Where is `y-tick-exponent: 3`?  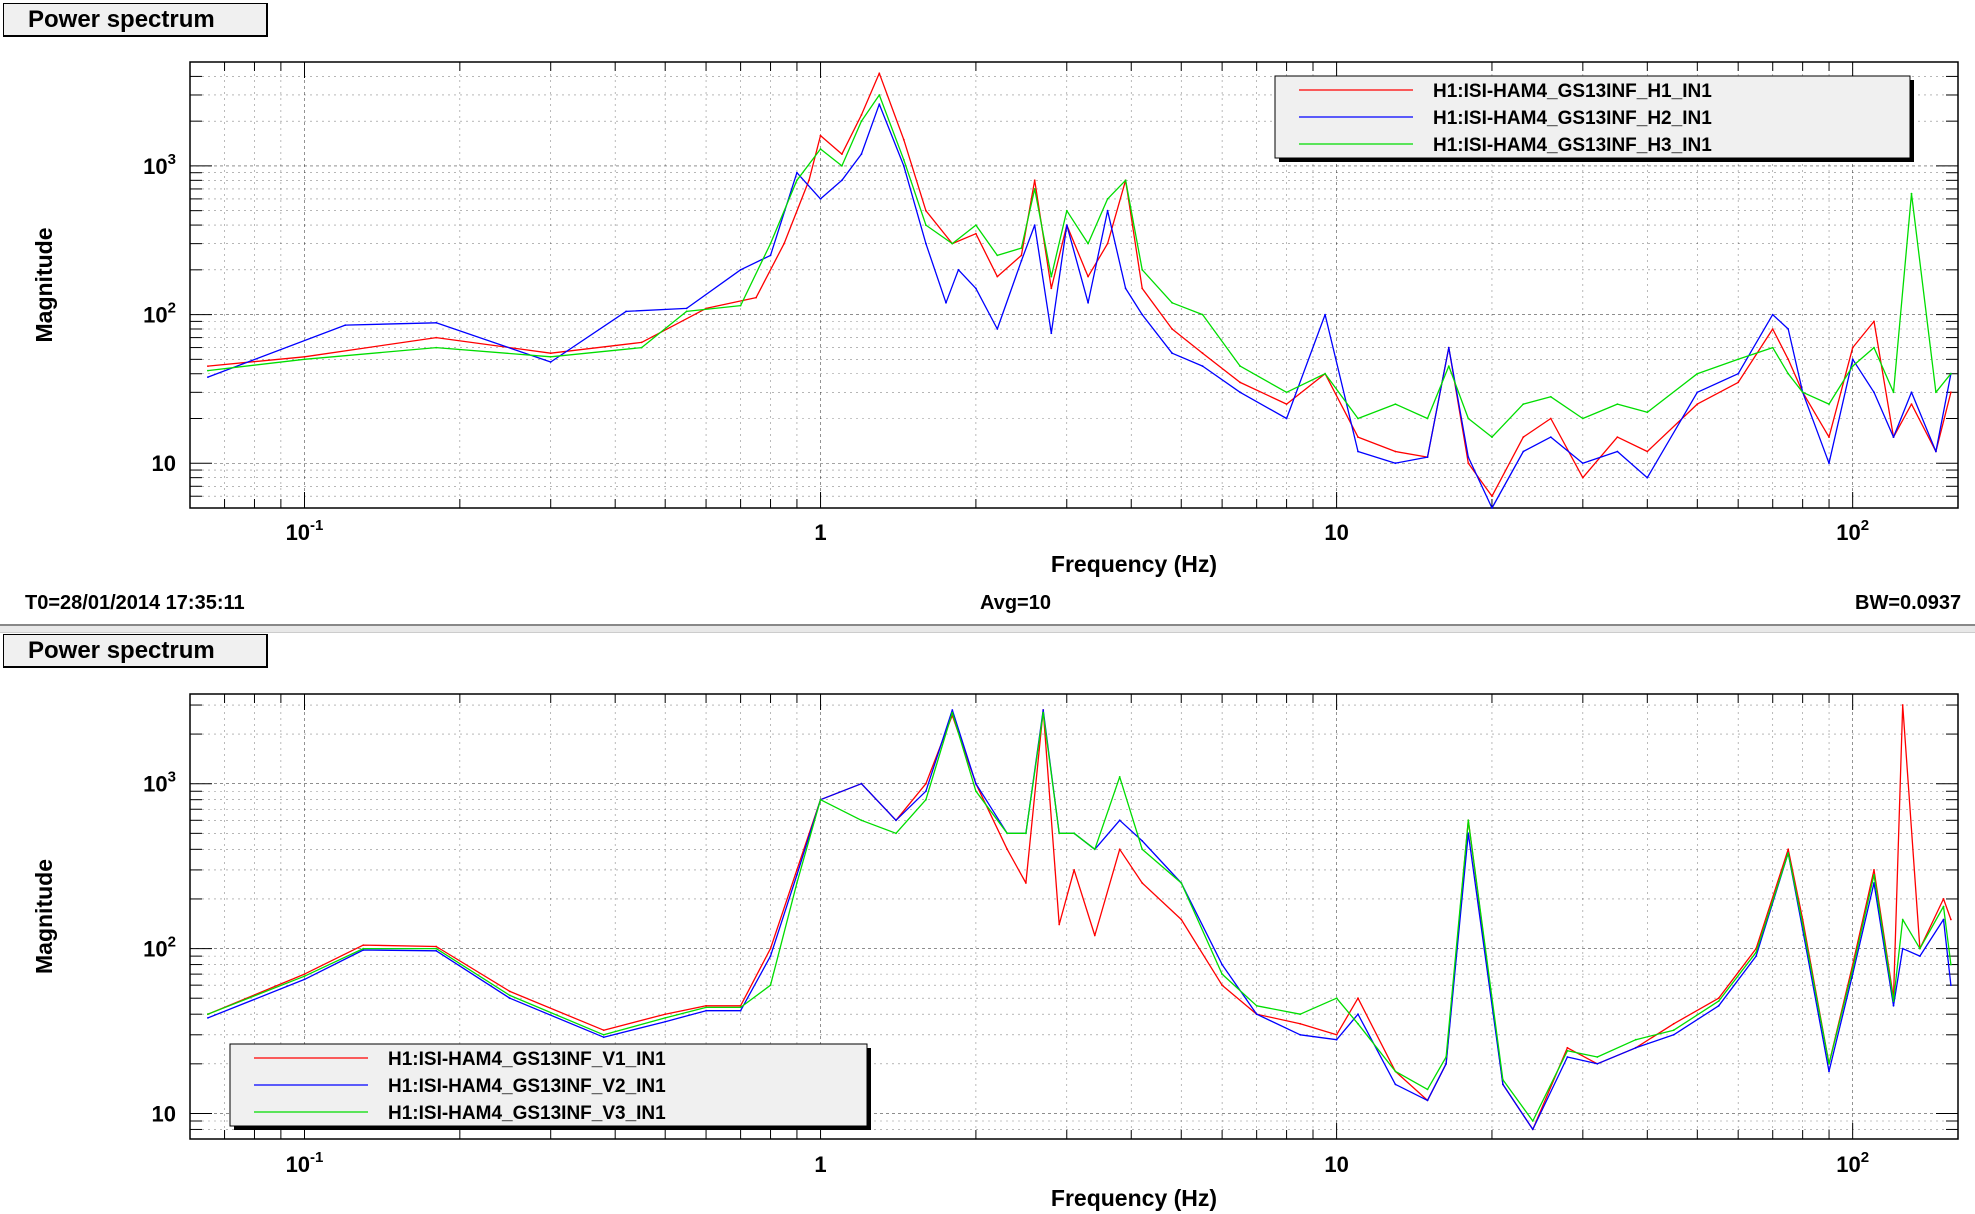 y-tick-exponent: 3 is located at coordinates (172, 159).